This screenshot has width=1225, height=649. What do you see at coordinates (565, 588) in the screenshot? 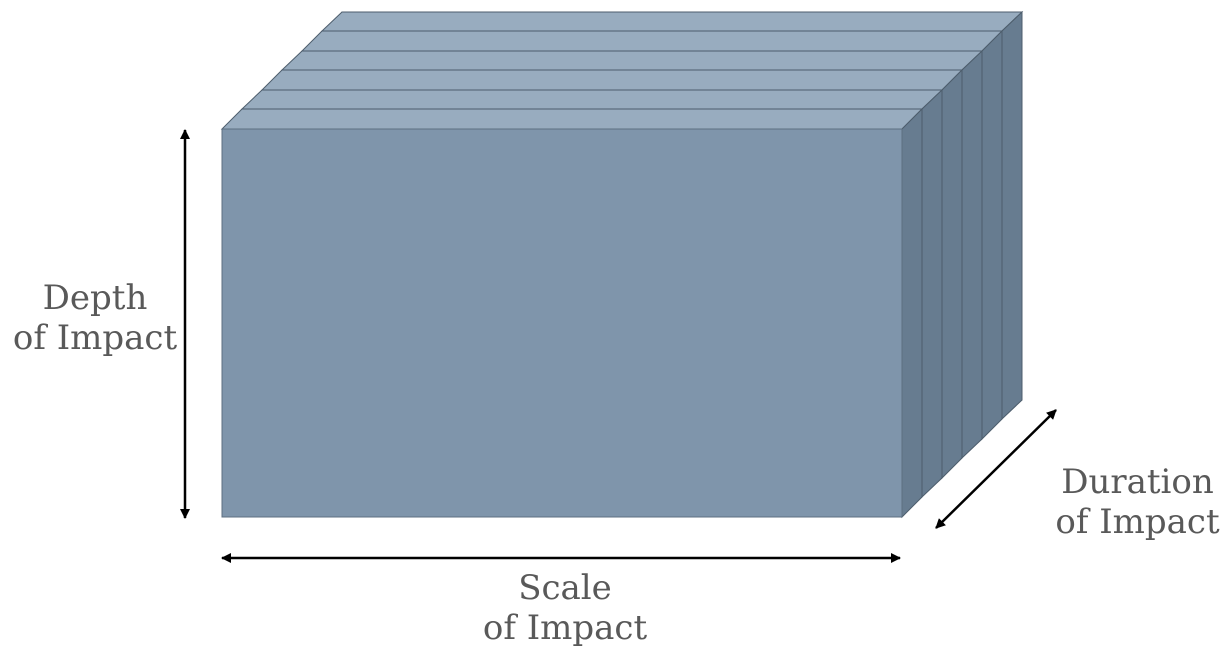
I see `scale-label-line1: Scale` at bounding box center [565, 588].